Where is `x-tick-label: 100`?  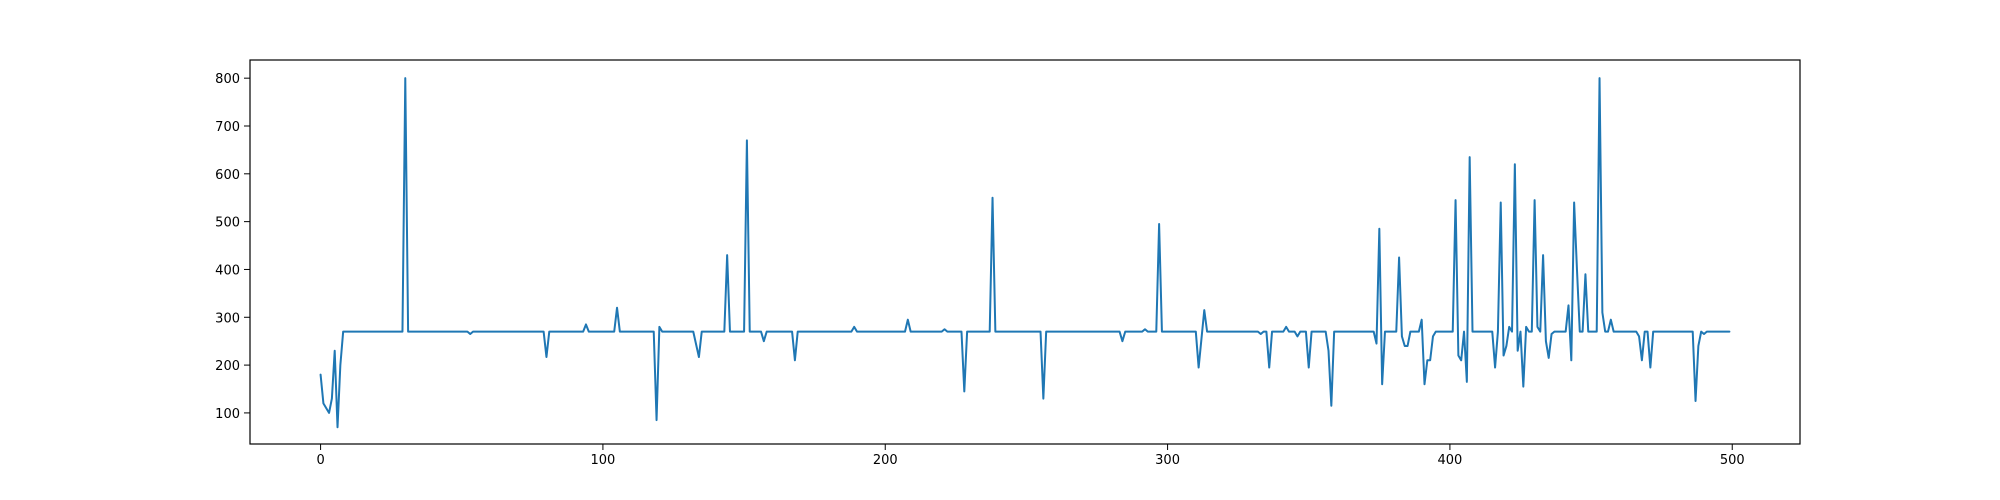
x-tick-label: 100 is located at coordinates (603, 460).